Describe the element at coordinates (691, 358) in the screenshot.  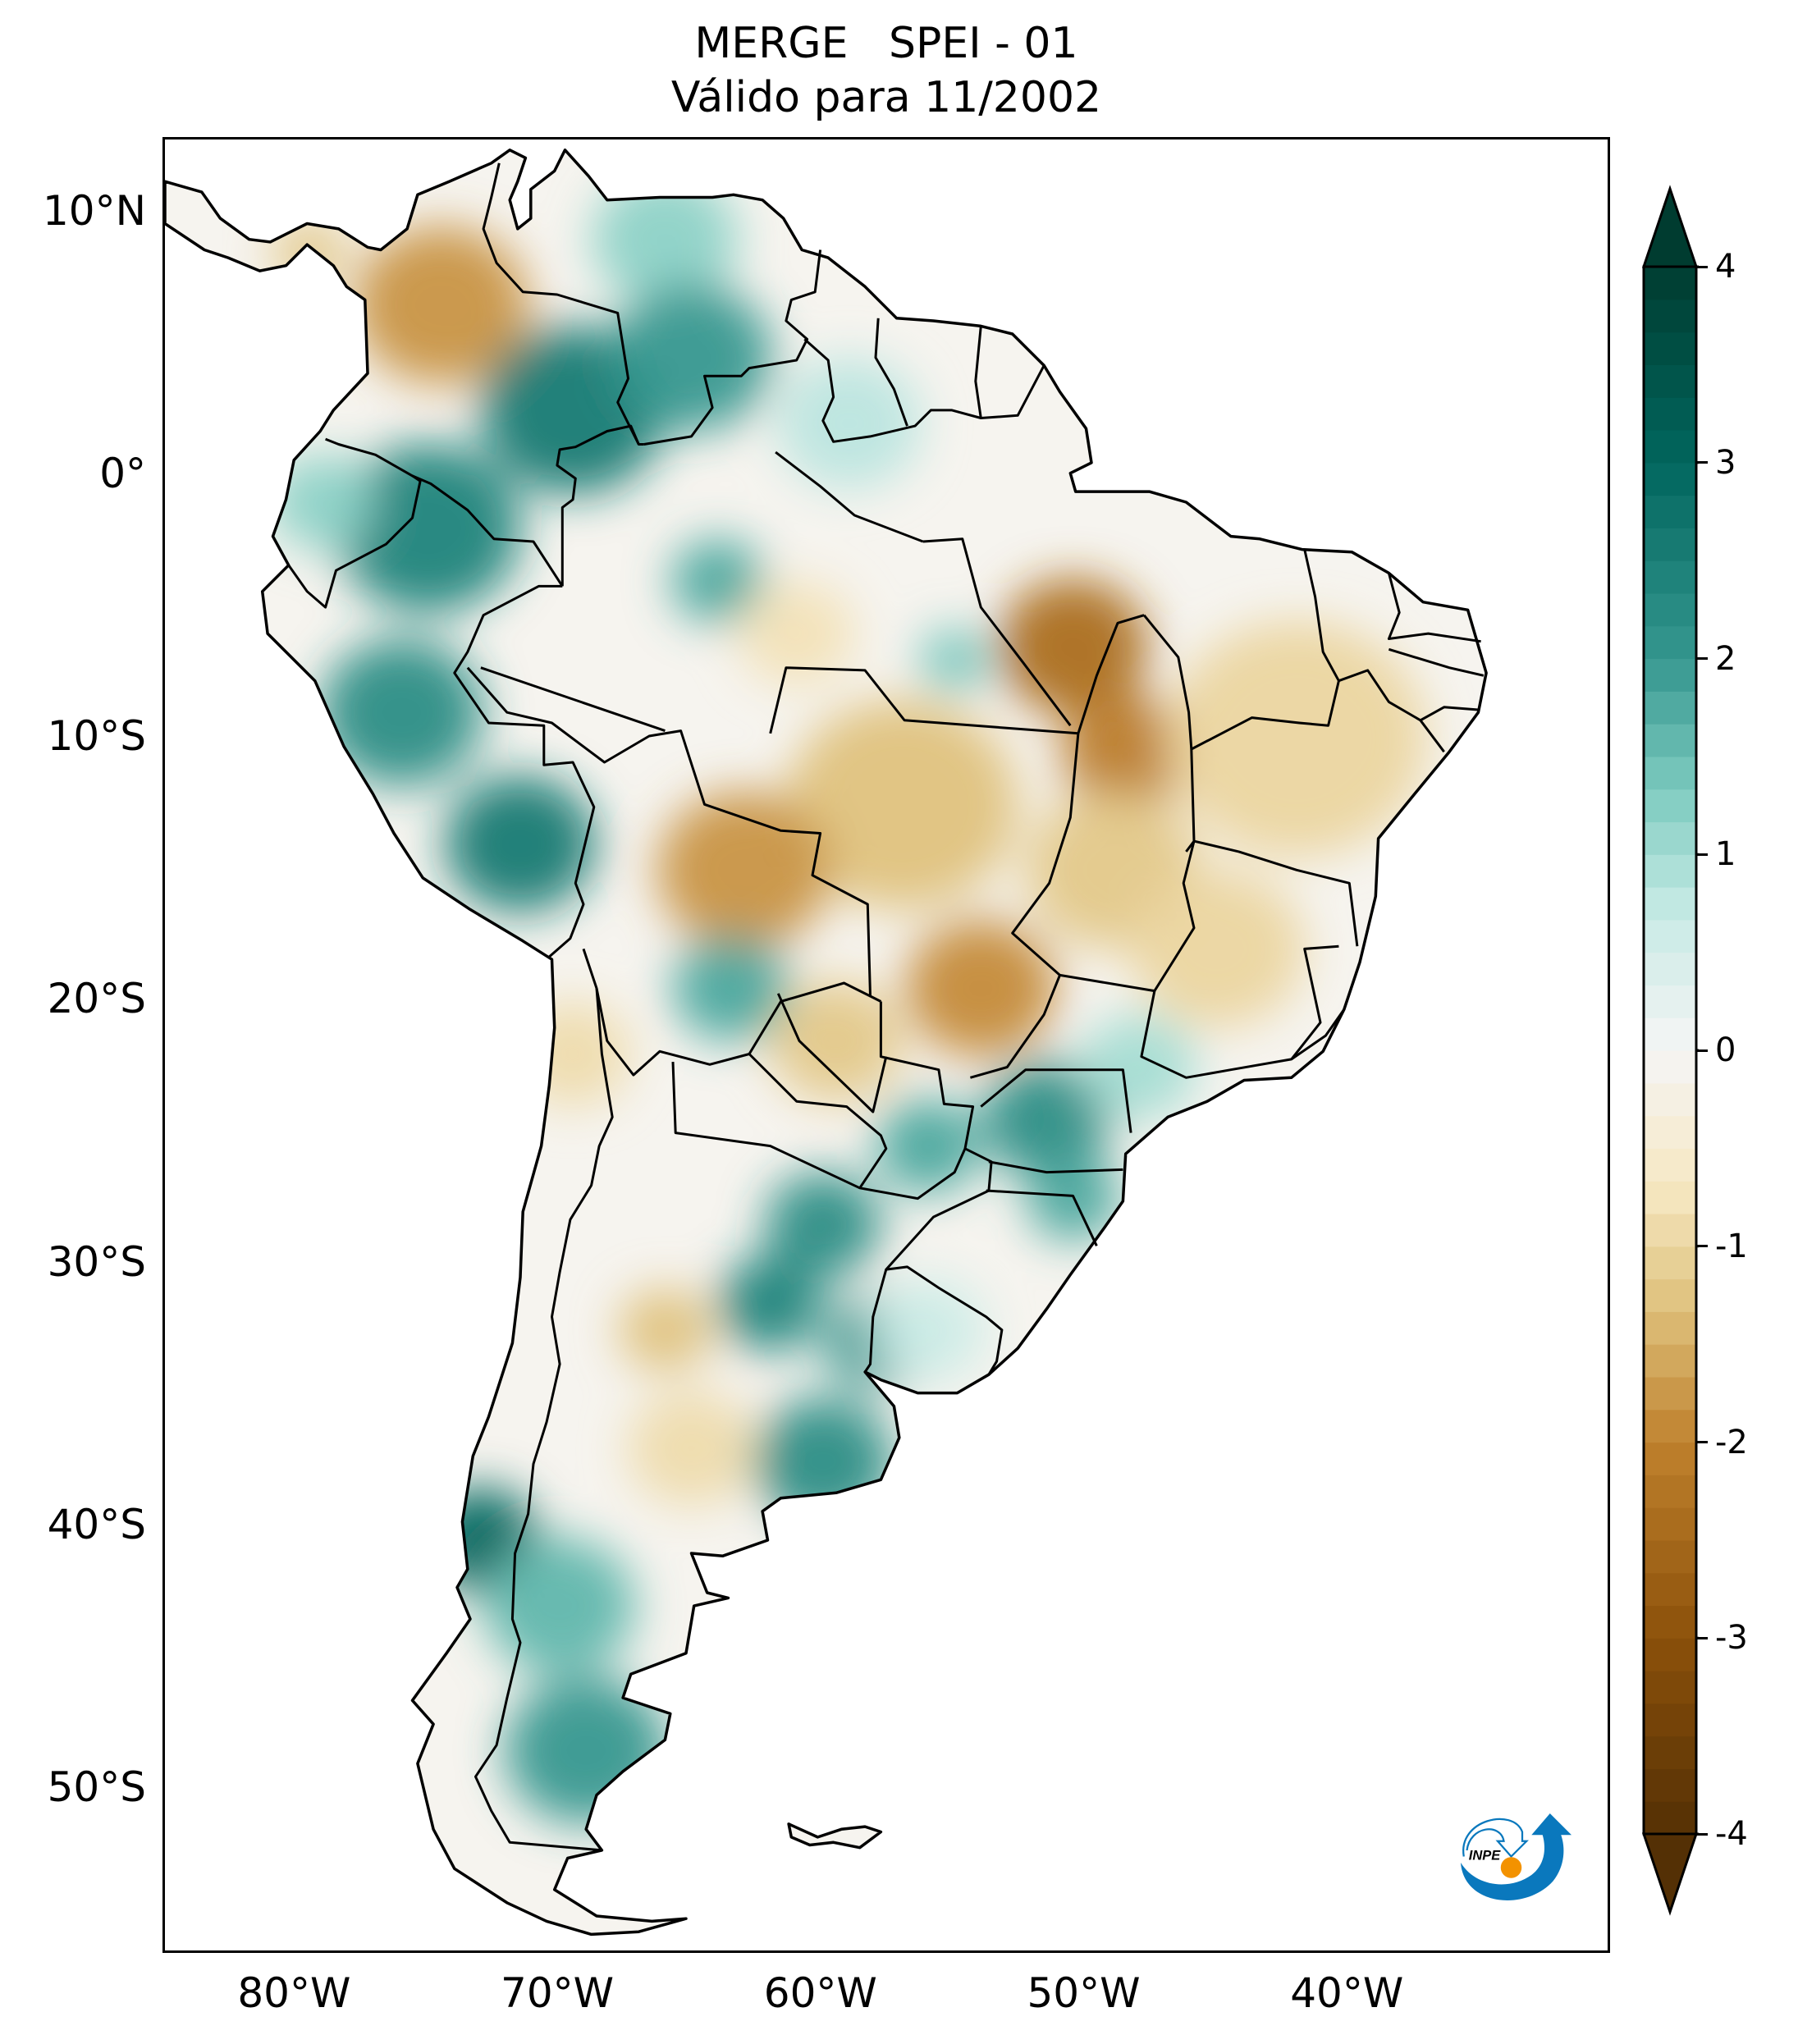
I see `spei-anomaly-southern-venezuela` at that location.